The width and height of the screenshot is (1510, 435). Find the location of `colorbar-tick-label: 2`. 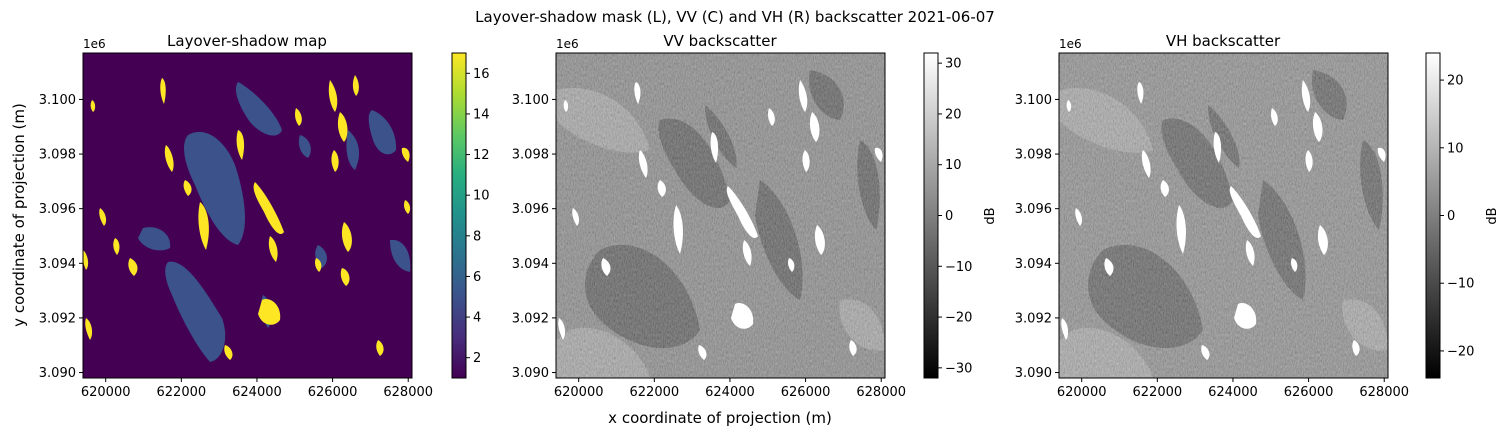

colorbar-tick-label: 2 is located at coordinates (477, 358).